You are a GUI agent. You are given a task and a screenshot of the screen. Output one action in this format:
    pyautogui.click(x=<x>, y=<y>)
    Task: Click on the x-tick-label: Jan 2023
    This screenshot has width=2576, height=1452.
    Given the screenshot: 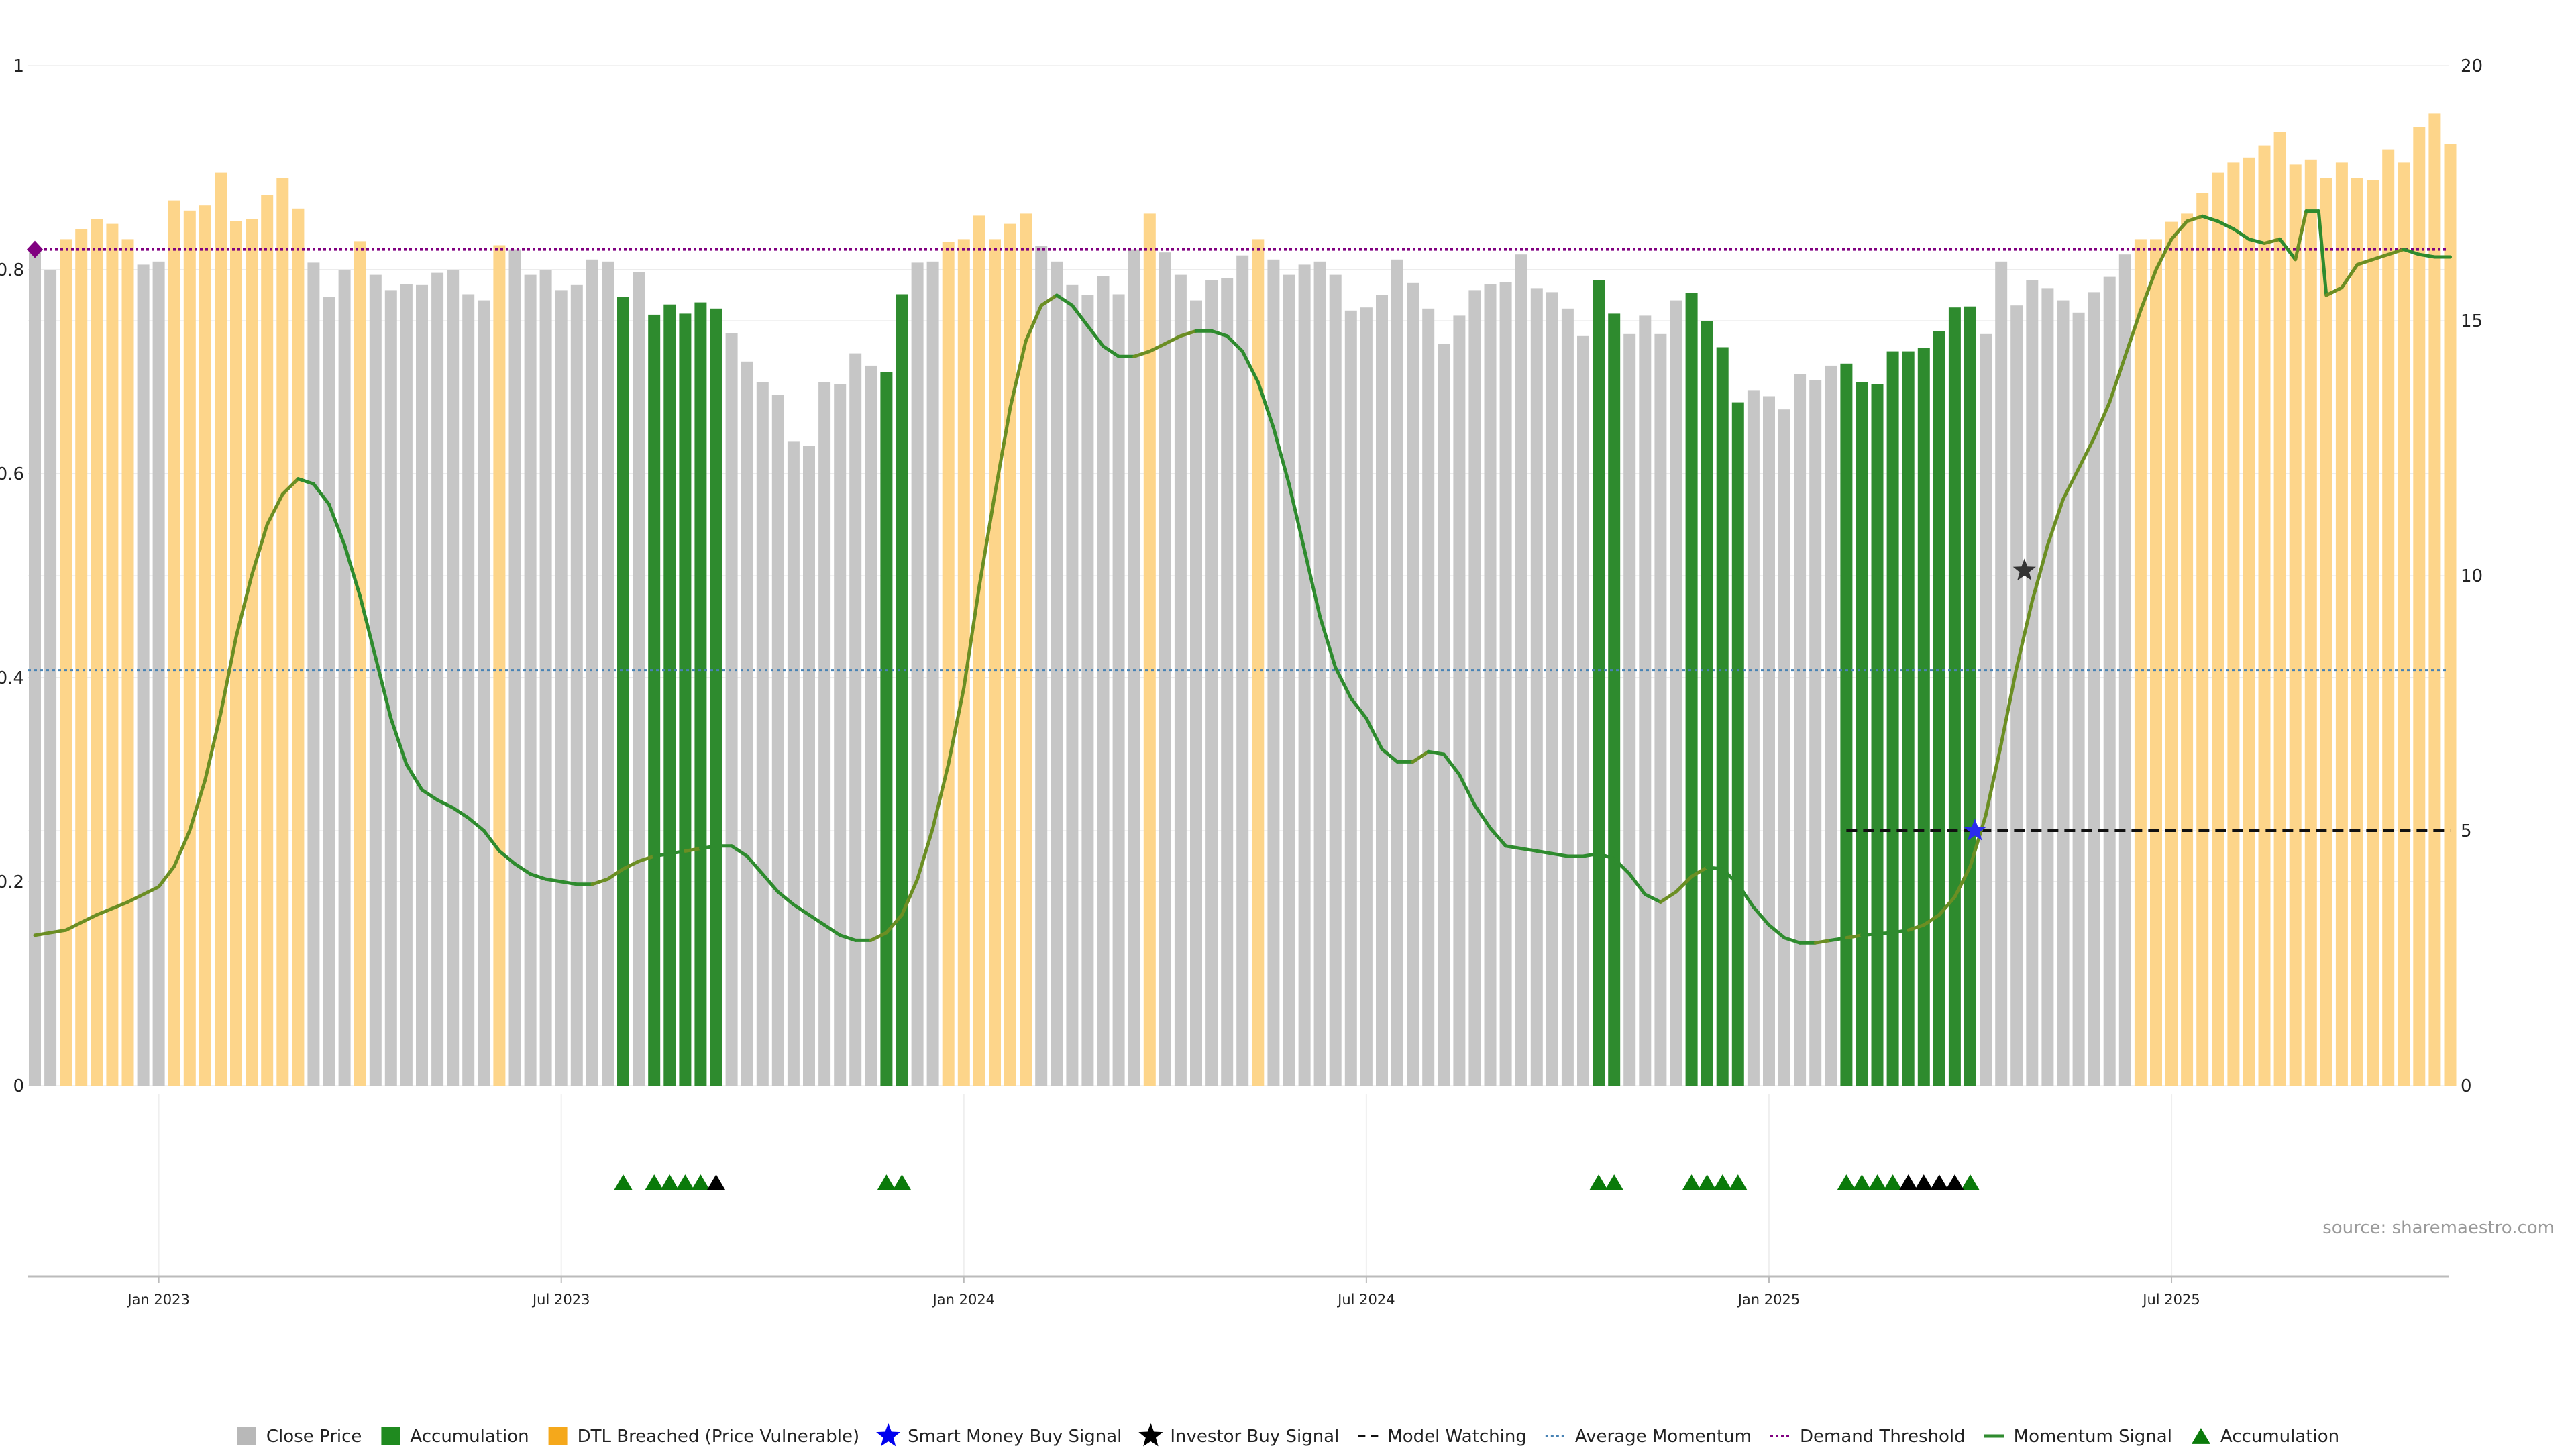 What is the action you would take?
    pyautogui.click(x=158, y=1300)
    